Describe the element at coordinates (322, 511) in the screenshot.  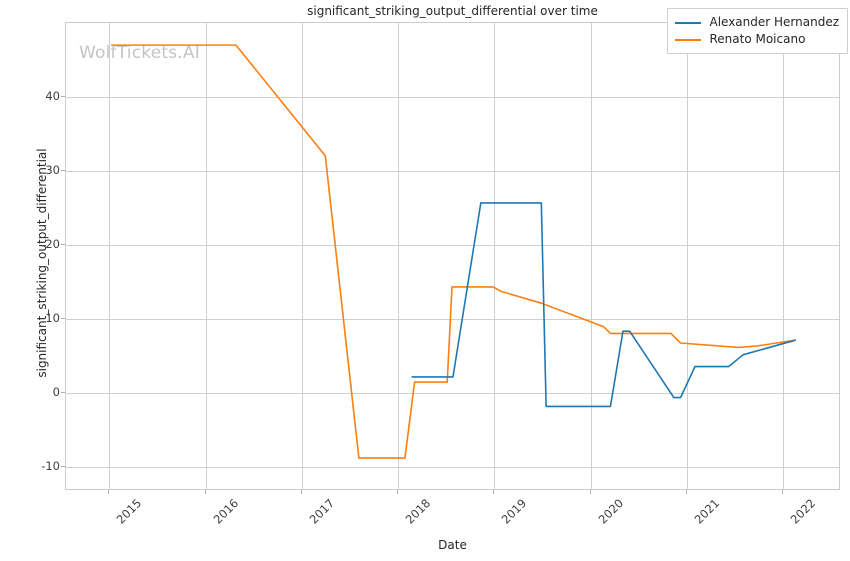
I see `x-tick-label: 2017` at that location.